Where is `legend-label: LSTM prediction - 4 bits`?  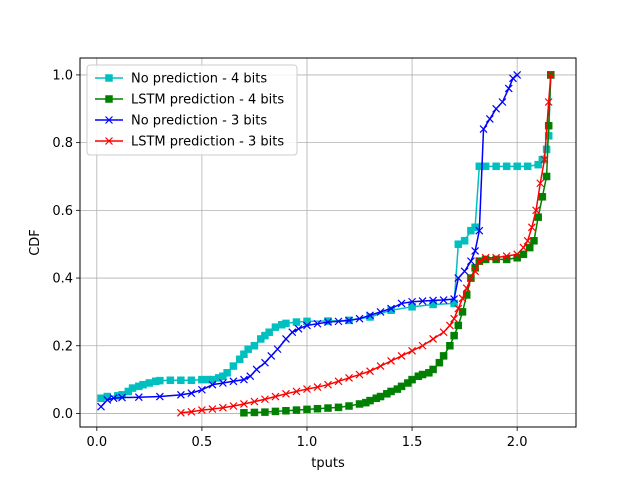
legend-label: LSTM prediction - 4 bits is located at coordinates (207, 100).